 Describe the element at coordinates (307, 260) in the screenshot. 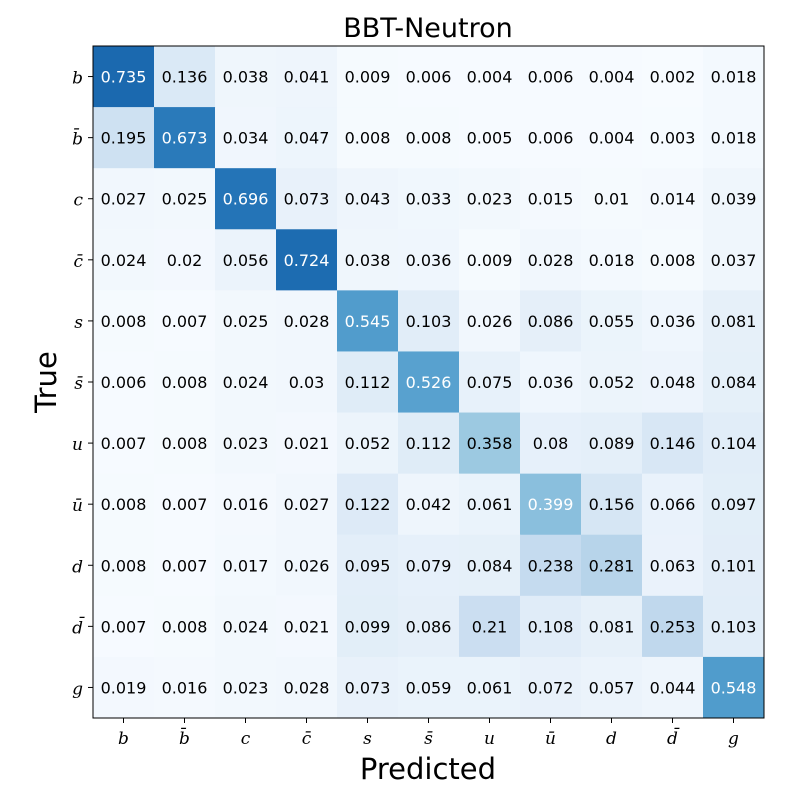

I see `cell-value-label: 0.724` at that location.